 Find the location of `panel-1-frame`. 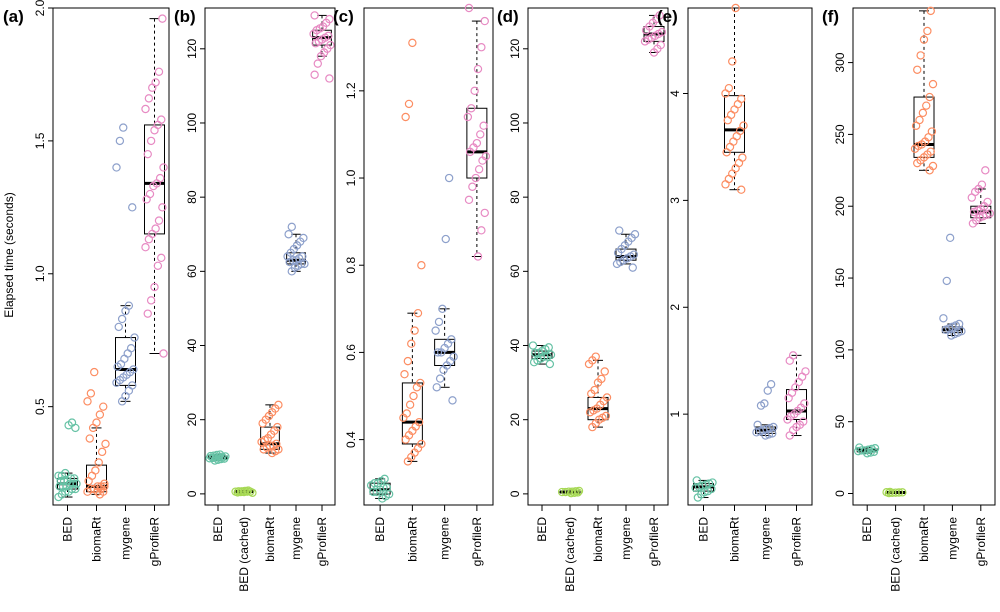

panel-1-frame is located at coordinates (111, 256).